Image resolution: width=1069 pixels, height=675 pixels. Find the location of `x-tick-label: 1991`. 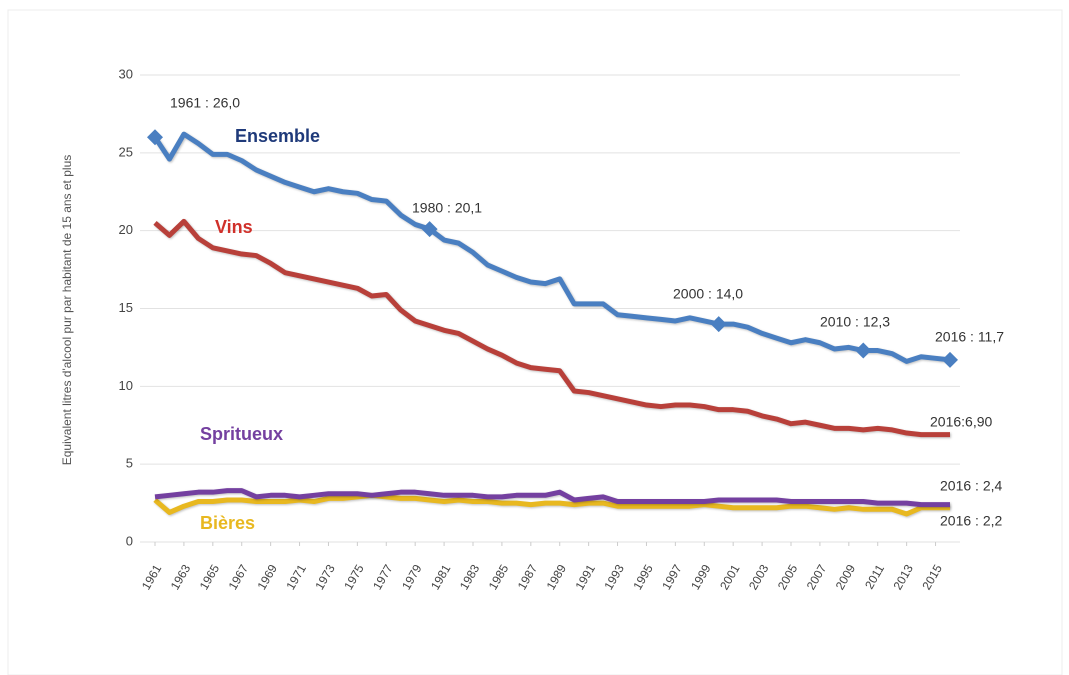

x-tick-label: 1991 is located at coordinates (586, 577).